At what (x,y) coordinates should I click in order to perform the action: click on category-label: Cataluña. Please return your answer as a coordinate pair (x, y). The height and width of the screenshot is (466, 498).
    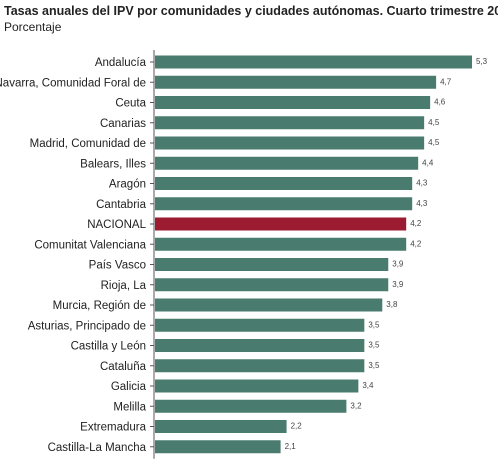
    Looking at the image, I should click on (123, 367).